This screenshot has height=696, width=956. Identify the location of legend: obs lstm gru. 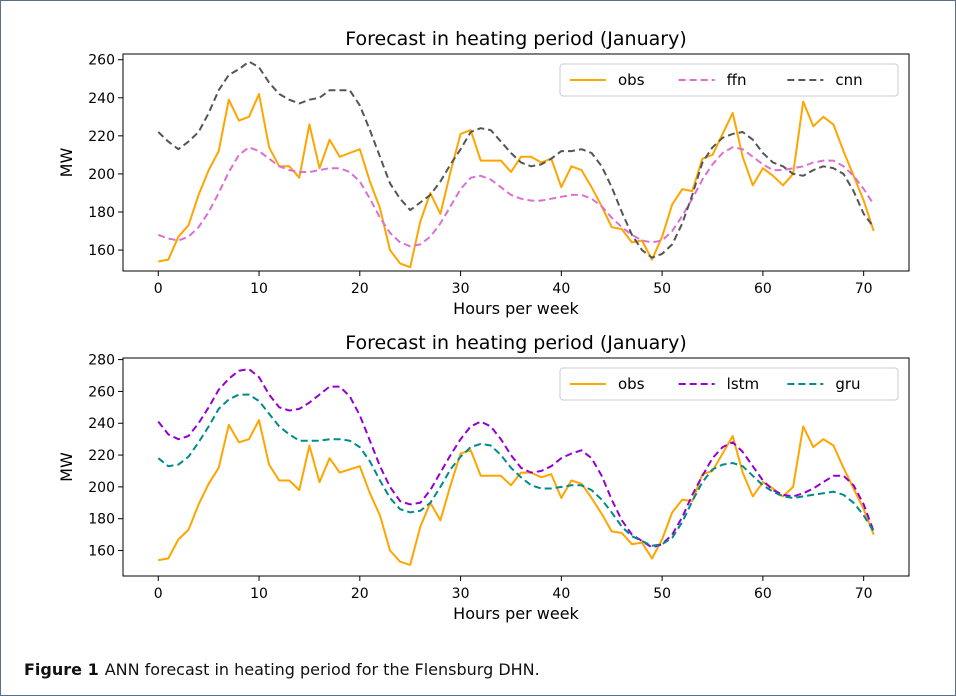
(729, 384).